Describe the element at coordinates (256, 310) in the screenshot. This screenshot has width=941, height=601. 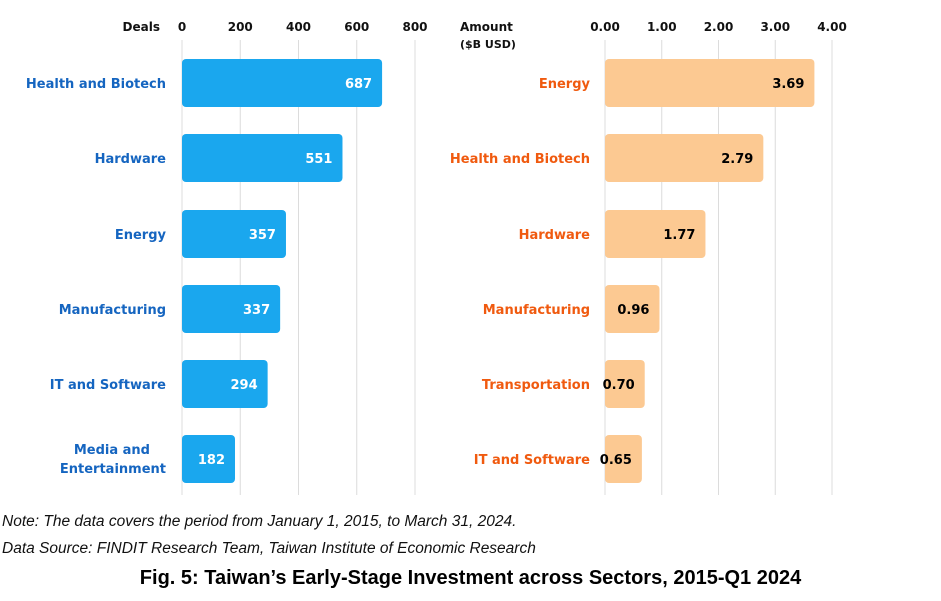
I see `deals-data-label: 337` at that location.